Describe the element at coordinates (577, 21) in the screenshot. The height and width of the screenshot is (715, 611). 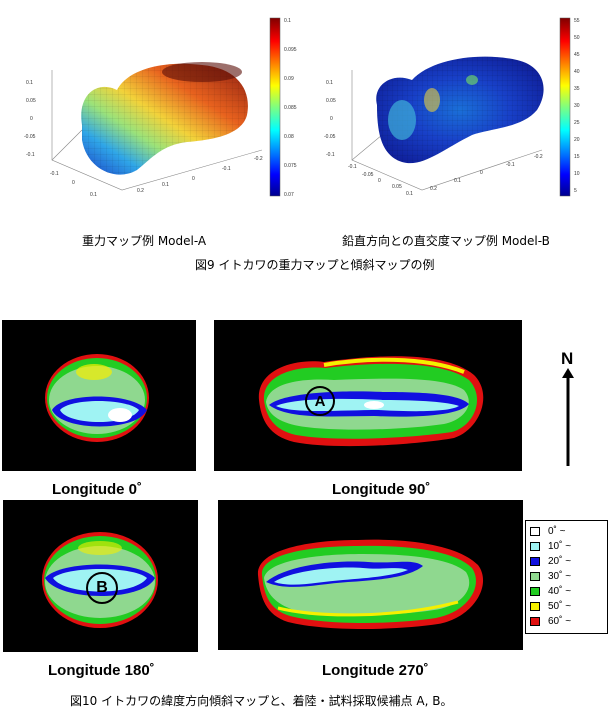
I see `svg-text: 55` at that location.